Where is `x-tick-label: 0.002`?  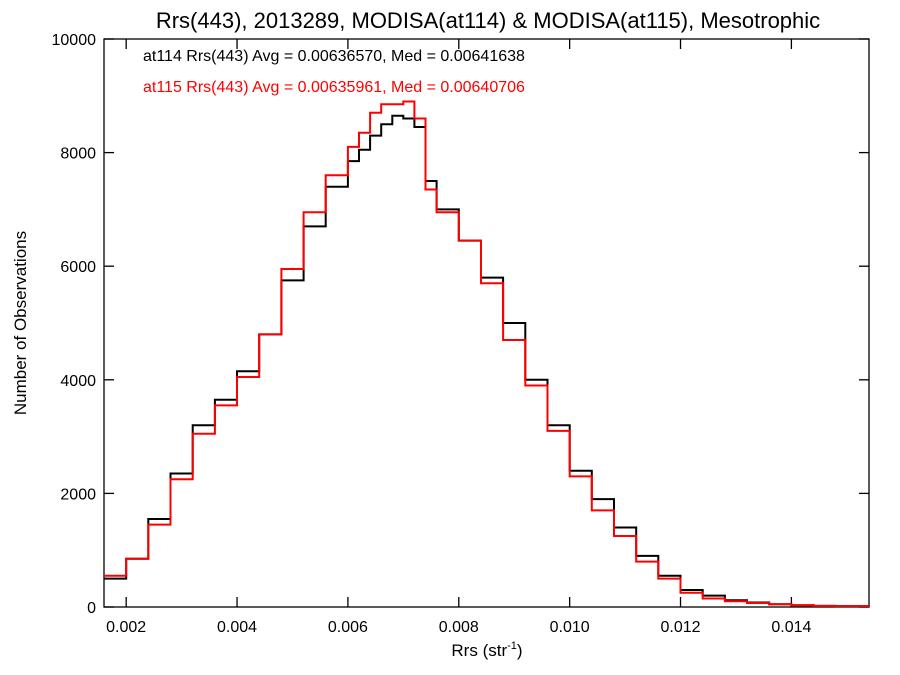 x-tick-label: 0.002 is located at coordinates (126, 627).